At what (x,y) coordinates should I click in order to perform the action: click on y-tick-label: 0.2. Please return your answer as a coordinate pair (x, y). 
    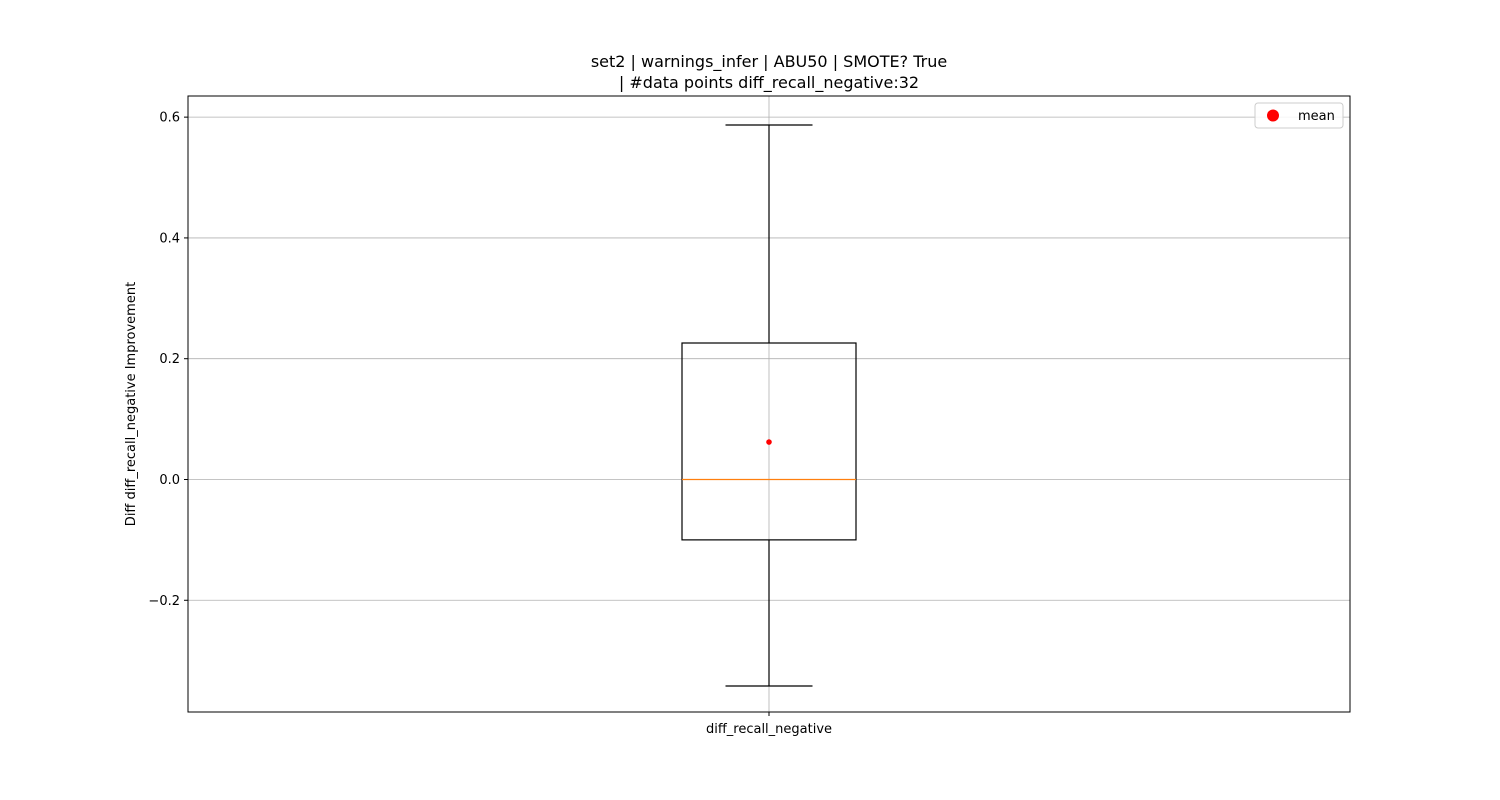
    Looking at the image, I should click on (169, 359).